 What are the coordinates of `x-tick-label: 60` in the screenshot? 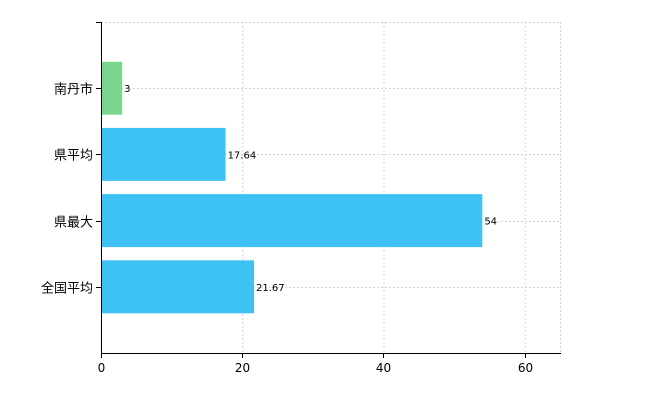 It's located at (525, 368).